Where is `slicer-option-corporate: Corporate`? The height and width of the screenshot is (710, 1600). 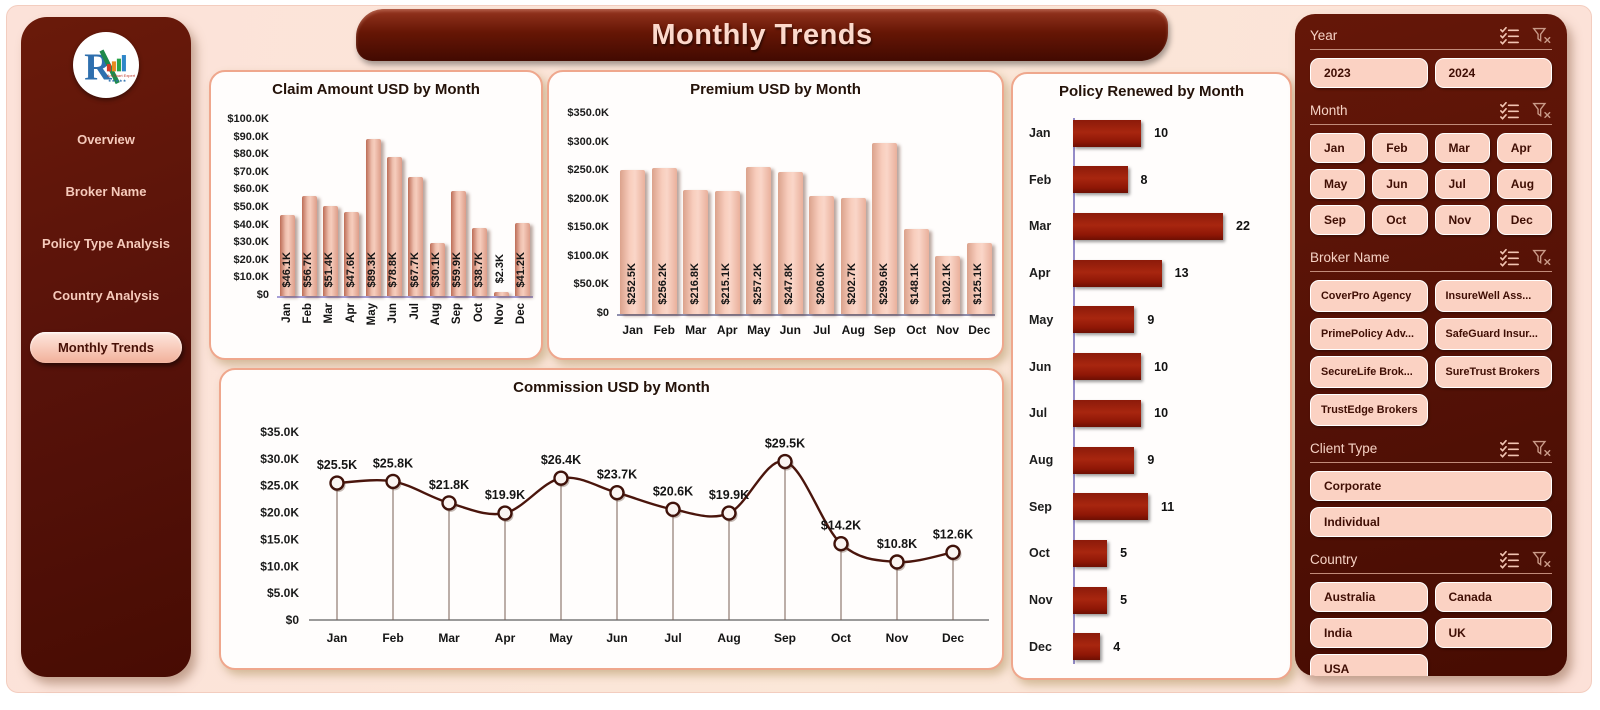
slicer-option-corporate: Corporate is located at coordinates (1431, 486).